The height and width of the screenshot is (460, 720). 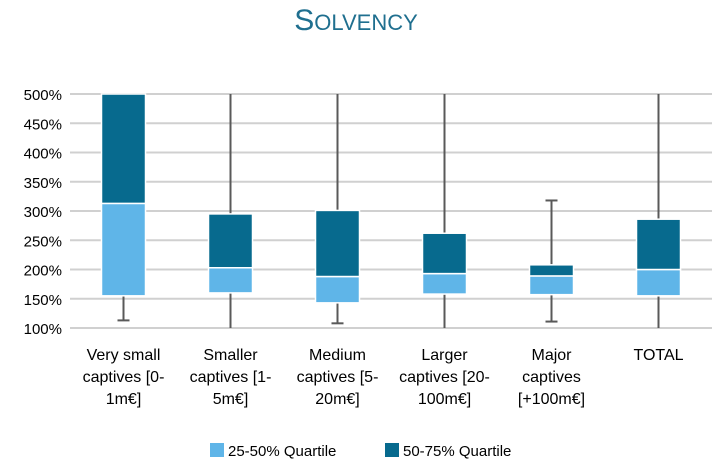 What do you see at coordinates (43, 271) in the screenshot?
I see `y-tick-label: 200%` at bounding box center [43, 271].